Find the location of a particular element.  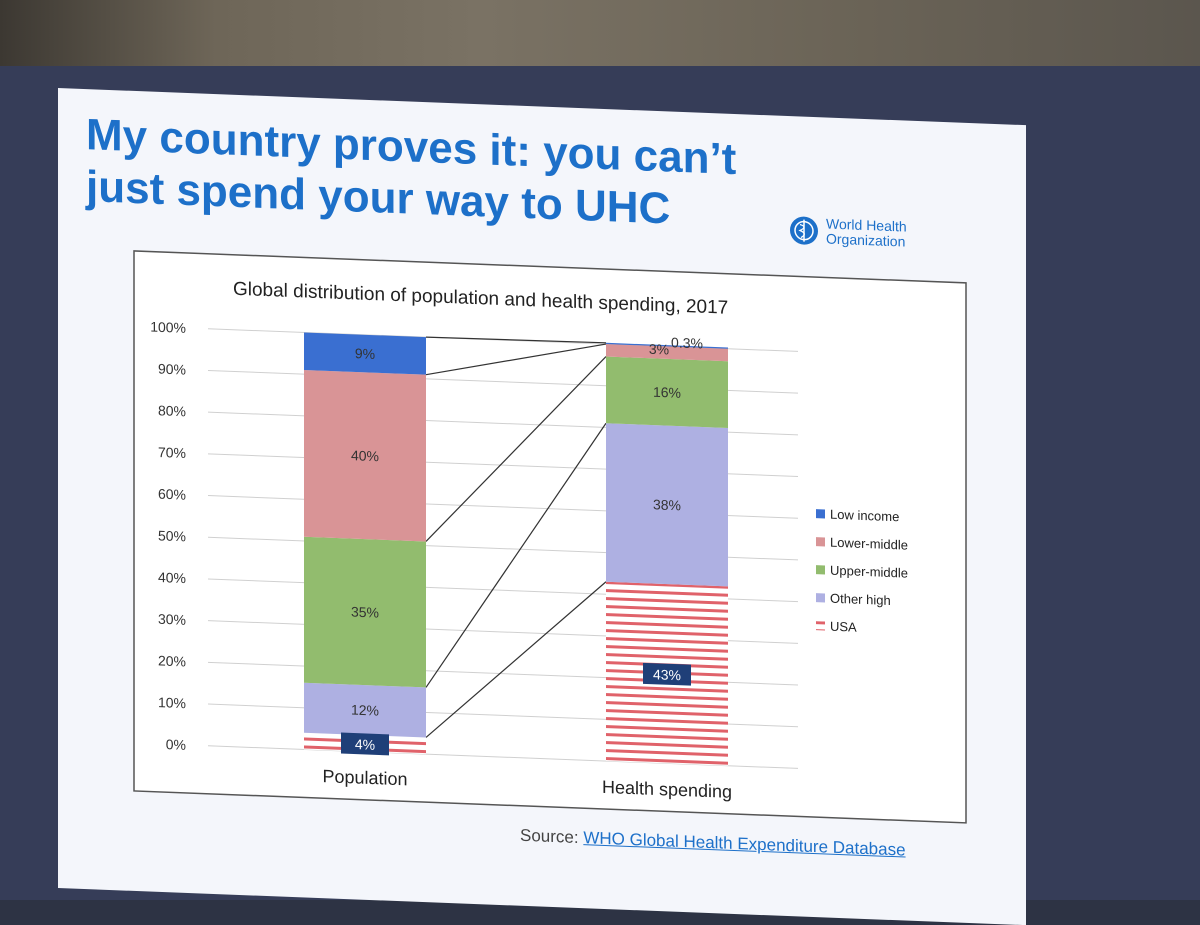

bar-value-label: 3% is located at coordinates (659, 349).